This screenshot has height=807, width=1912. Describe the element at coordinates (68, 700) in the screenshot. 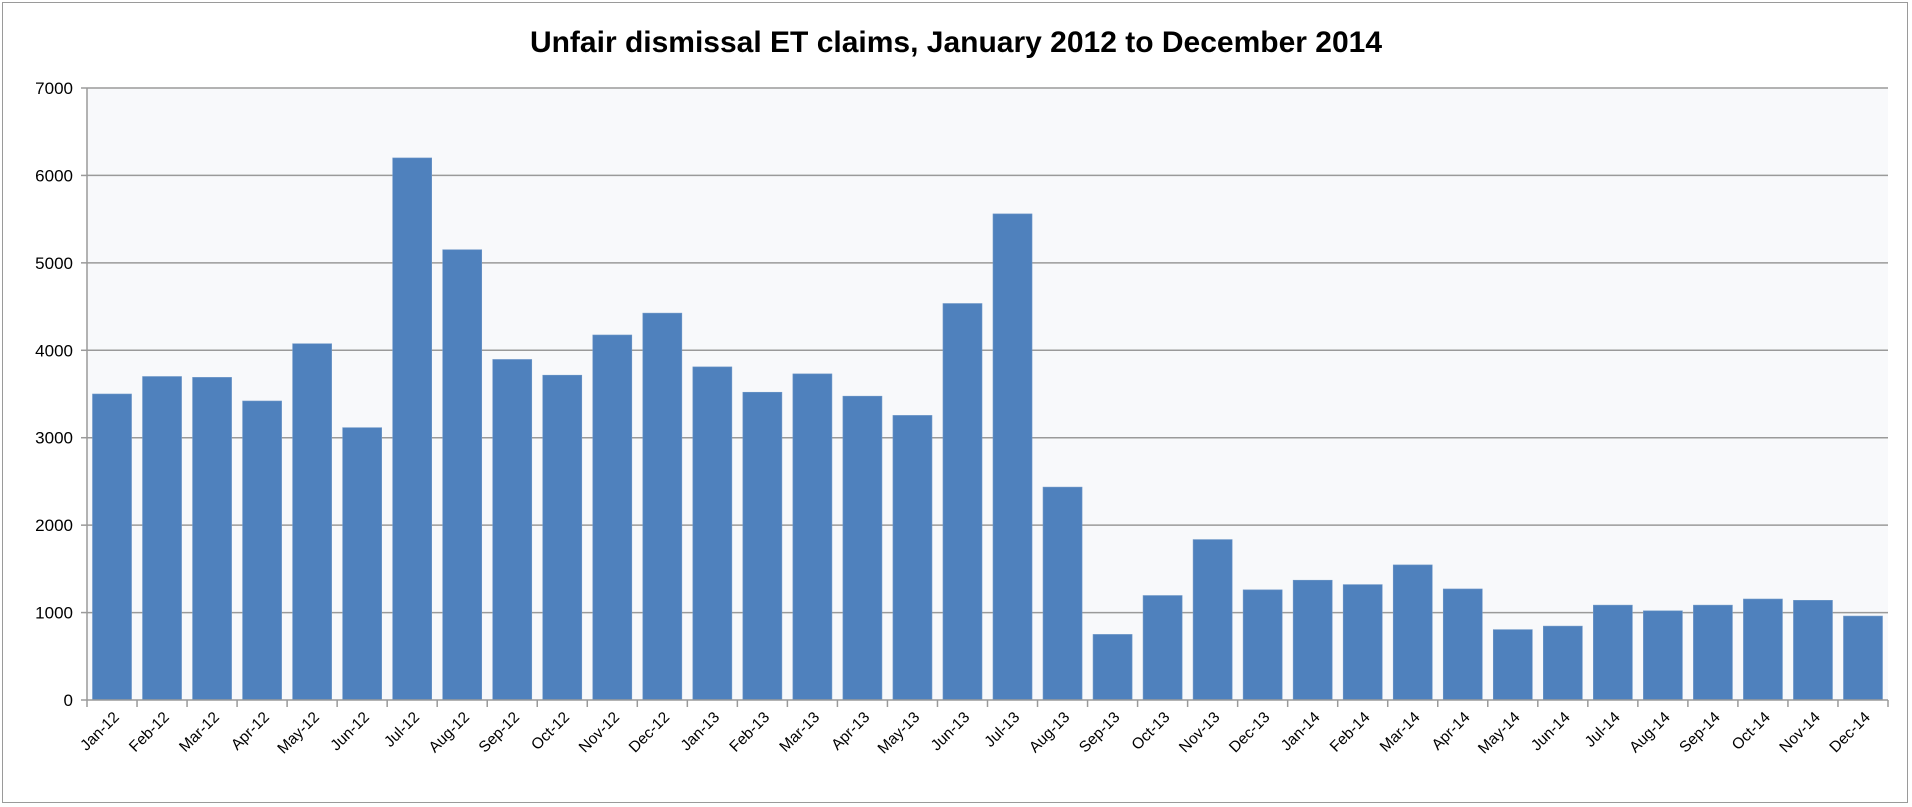

I see `y-tick-label: 0` at that location.